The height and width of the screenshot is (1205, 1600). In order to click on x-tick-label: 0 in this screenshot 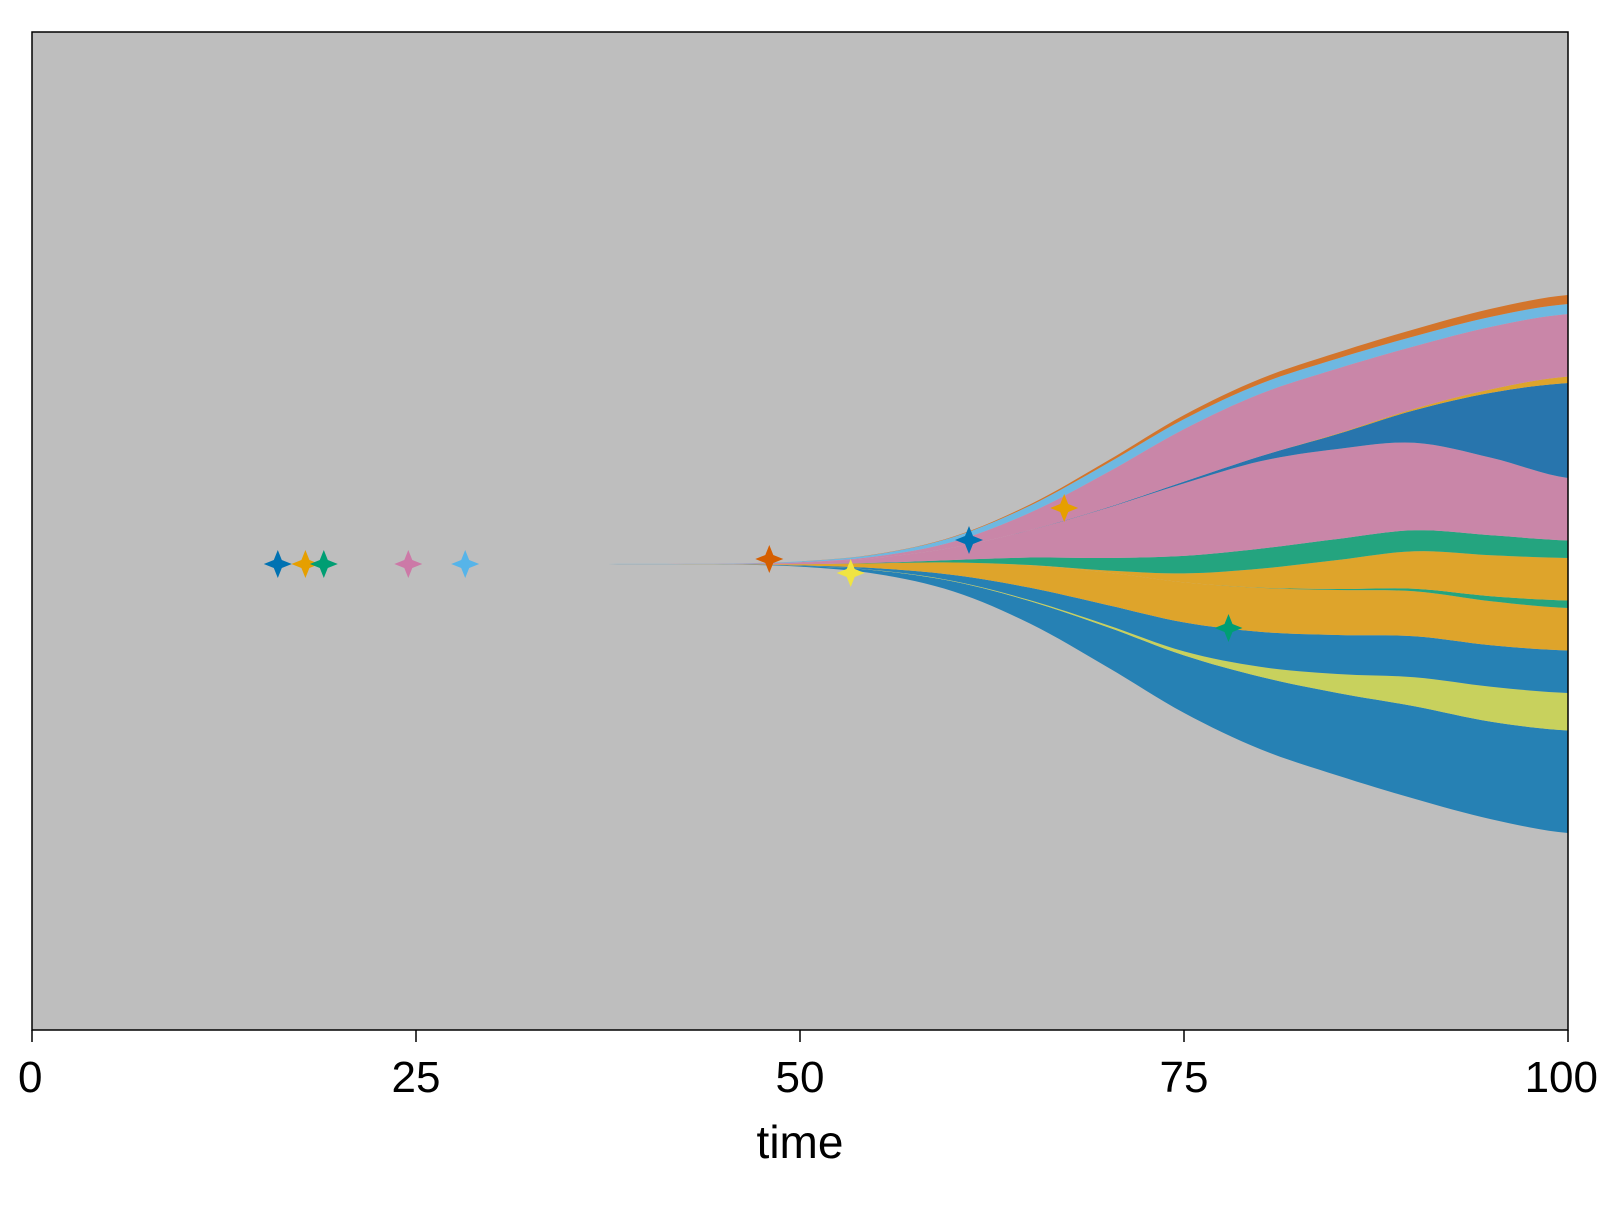, I will do `click(30, 1077)`.